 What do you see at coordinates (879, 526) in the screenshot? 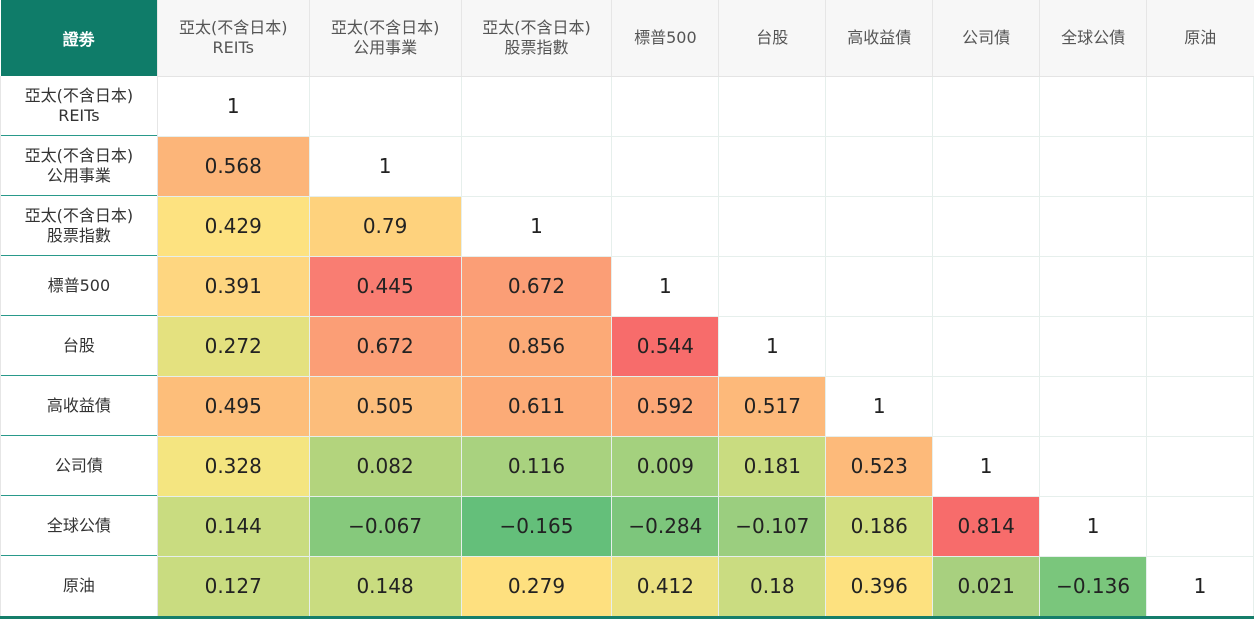
I see `correlation-cell: 0.186` at bounding box center [879, 526].